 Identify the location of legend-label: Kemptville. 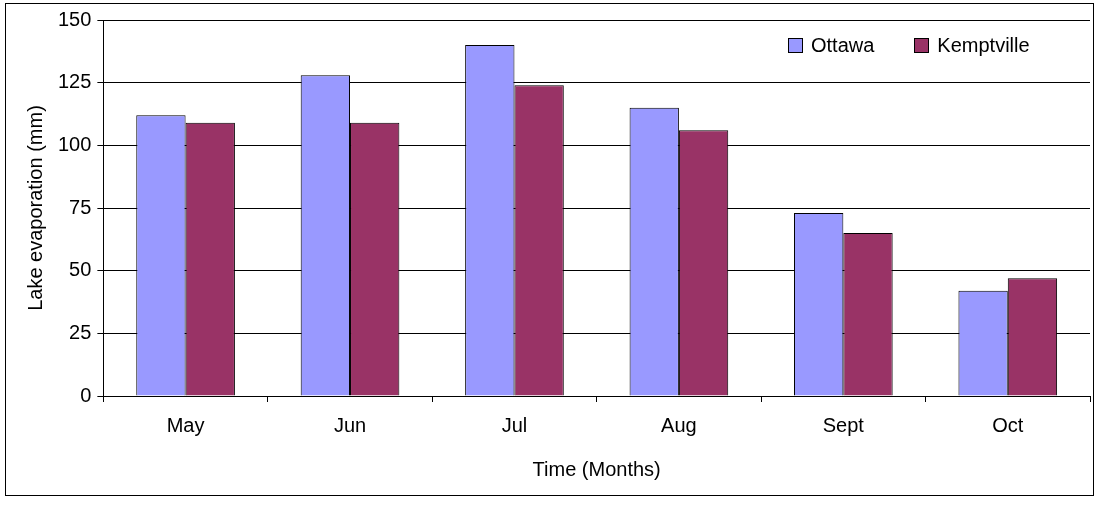
(983, 45).